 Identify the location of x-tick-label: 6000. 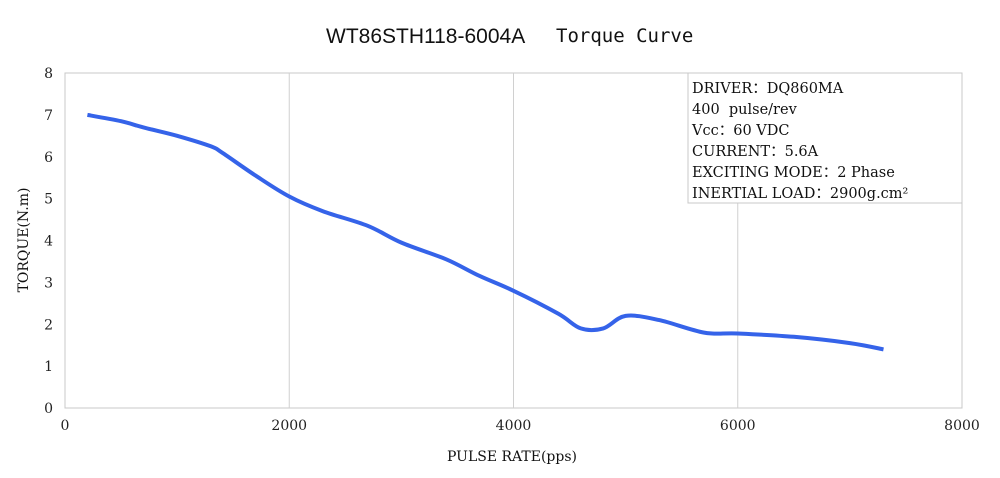
(738, 426).